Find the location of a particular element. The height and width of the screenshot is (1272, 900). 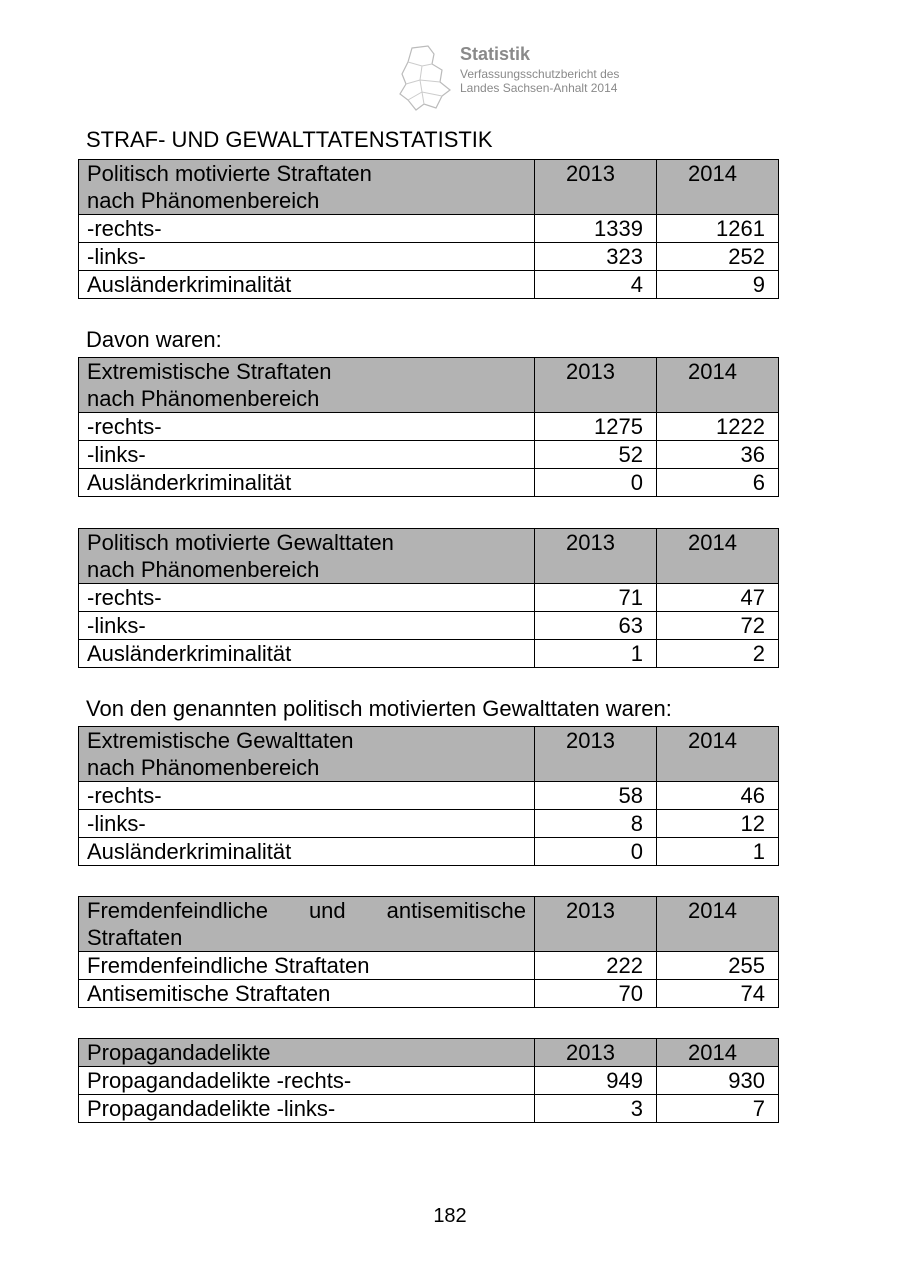

value-cell: 36 is located at coordinates (717, 454).